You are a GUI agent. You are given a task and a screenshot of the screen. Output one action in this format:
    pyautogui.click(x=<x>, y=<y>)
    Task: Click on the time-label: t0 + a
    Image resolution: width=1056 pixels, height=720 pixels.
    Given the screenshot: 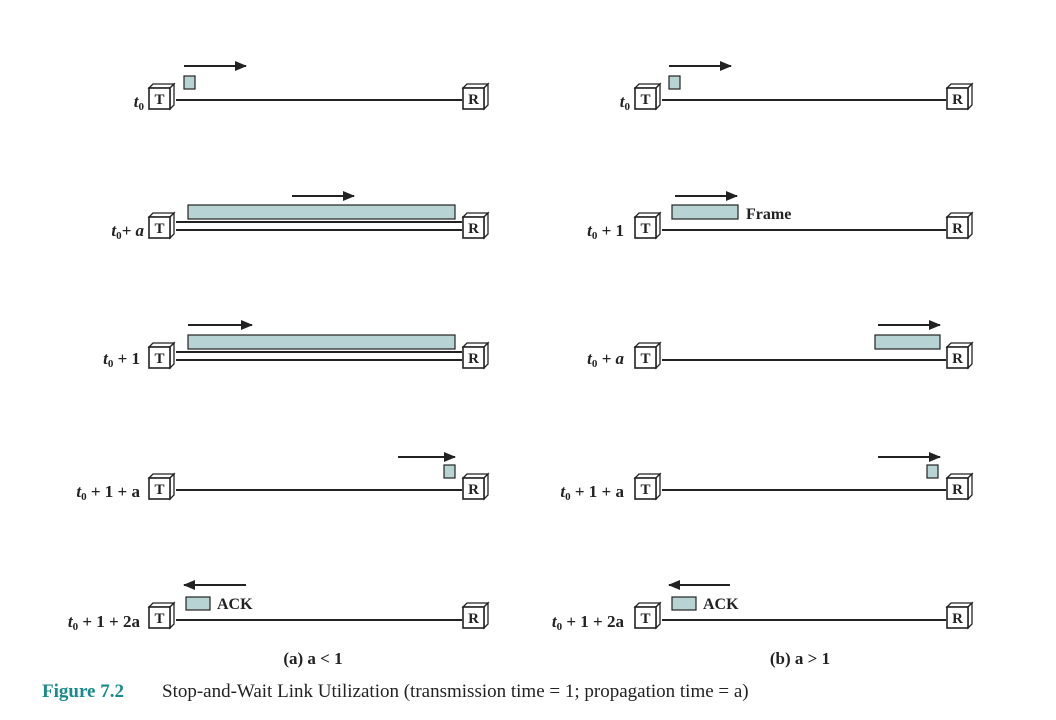 What is the action you would take?
    pyautogui.click(x=605, y=359)
    